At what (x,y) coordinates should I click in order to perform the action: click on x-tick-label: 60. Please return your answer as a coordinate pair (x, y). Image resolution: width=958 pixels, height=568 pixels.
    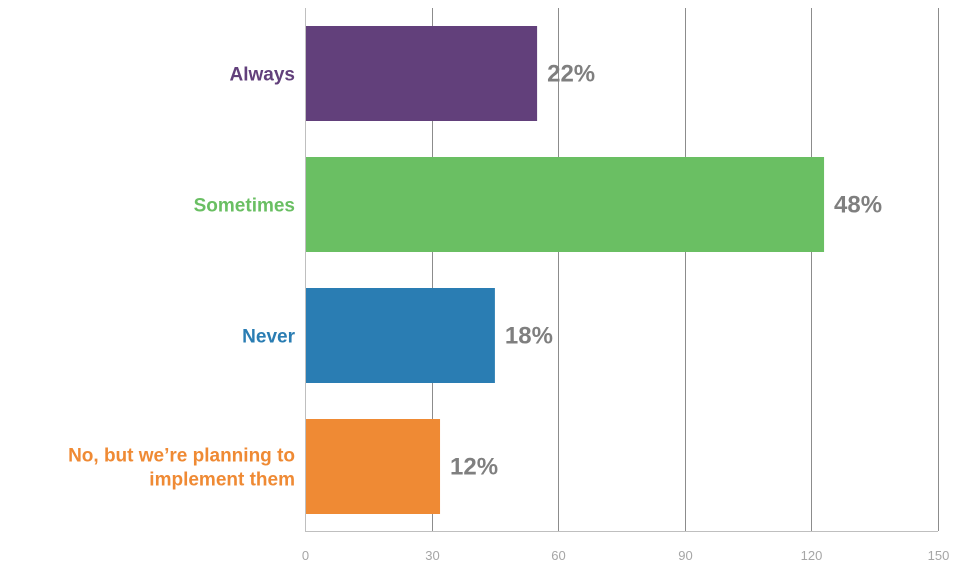
    Looking at the image, I should click on (558, 555).